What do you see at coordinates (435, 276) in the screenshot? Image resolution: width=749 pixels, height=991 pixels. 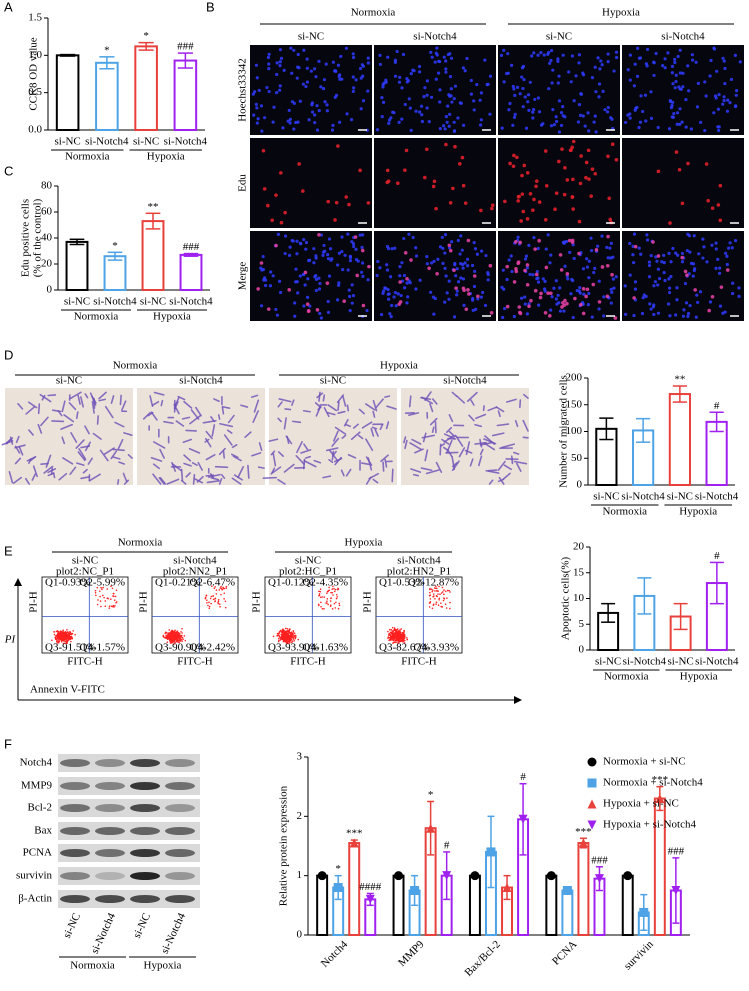 I see `micrograph-background` at bounding box center [435, 276].